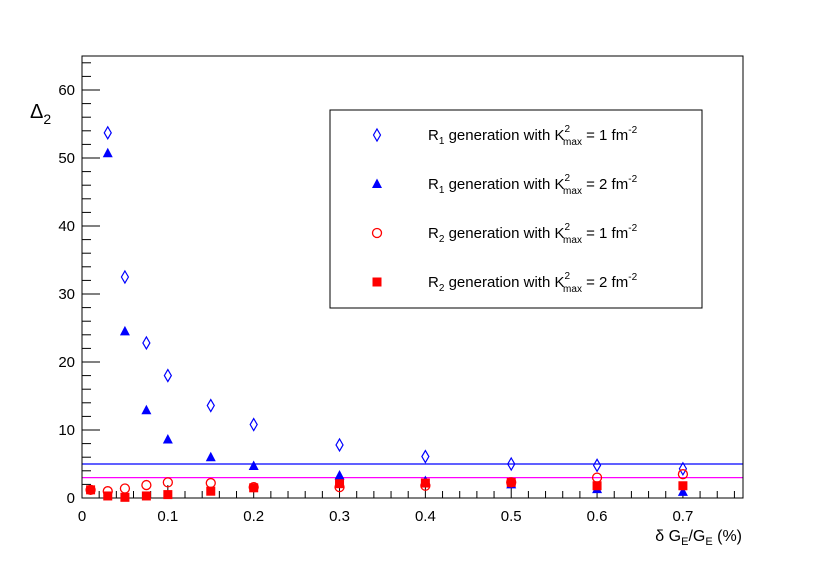  I want to click on legend-3-sup1: 2, so click(567, 276).